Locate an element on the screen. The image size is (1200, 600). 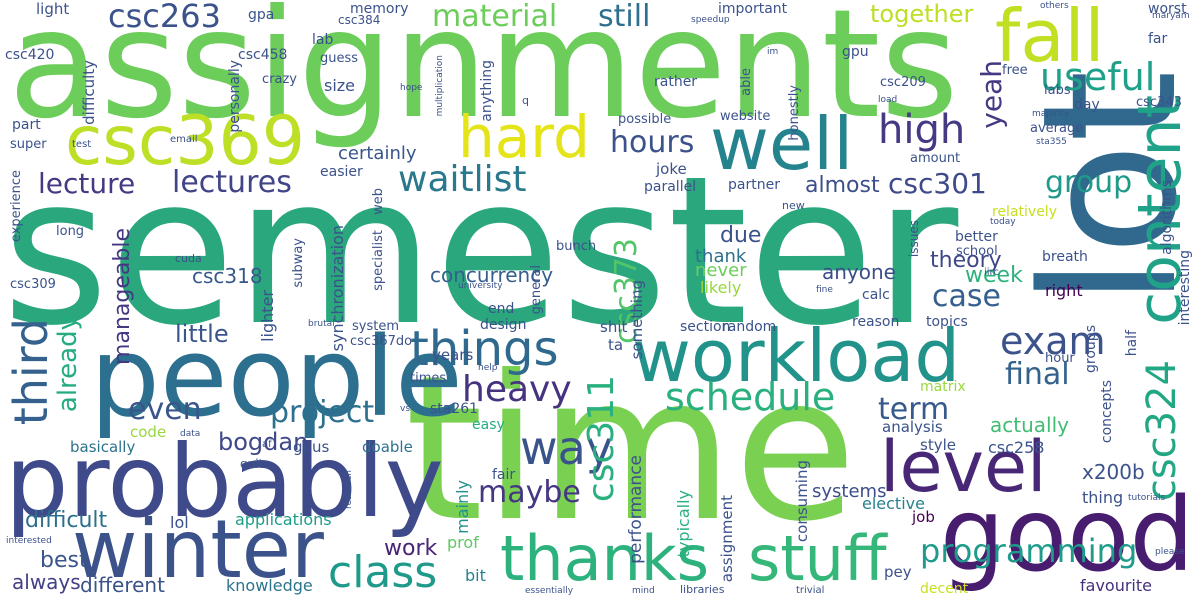
word-q: q is located at coordinates (525, 100).